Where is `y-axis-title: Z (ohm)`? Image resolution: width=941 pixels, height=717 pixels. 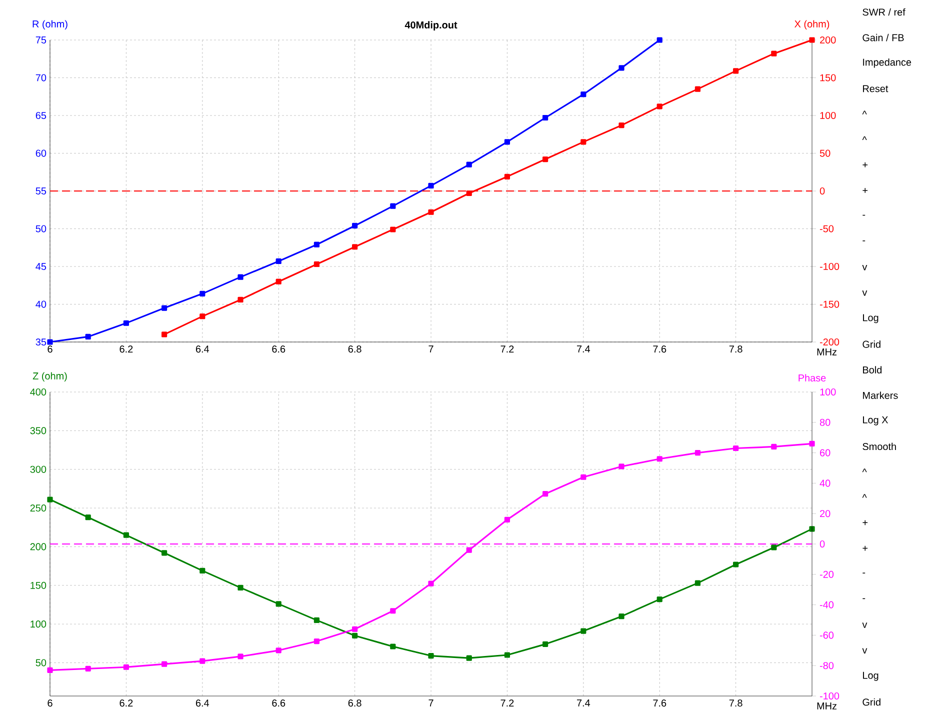 y-axis-title: Z (ohm) is located at coordinates (49, 377).